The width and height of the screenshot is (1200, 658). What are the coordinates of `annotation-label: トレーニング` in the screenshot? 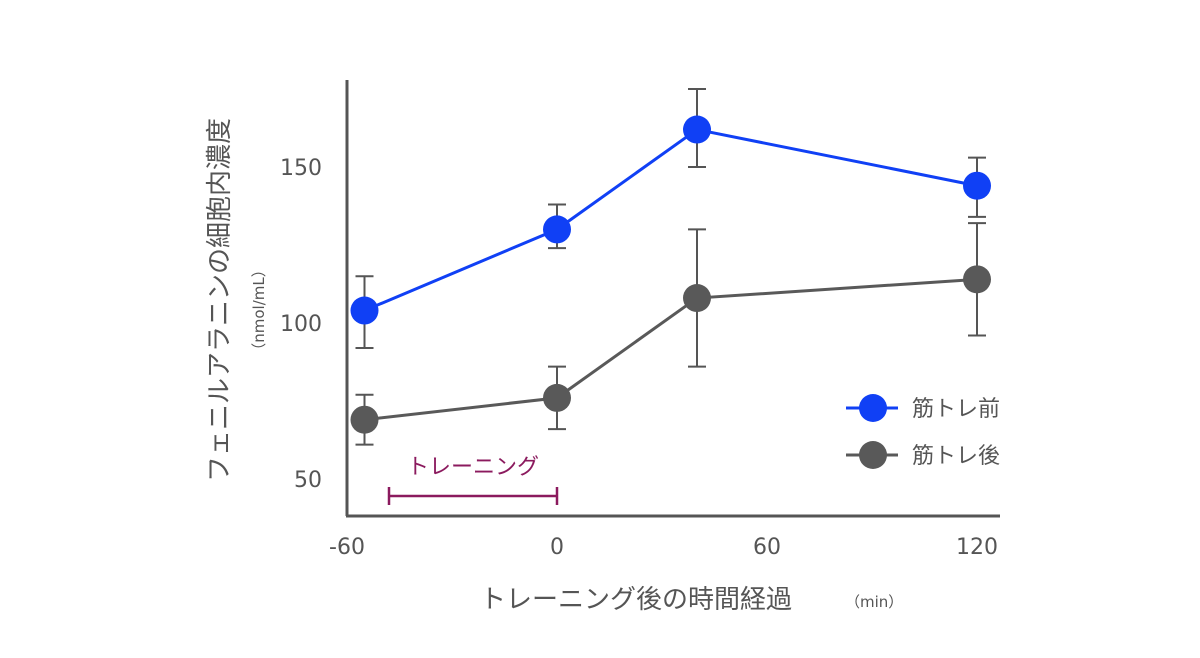 It's located at (473, 467).